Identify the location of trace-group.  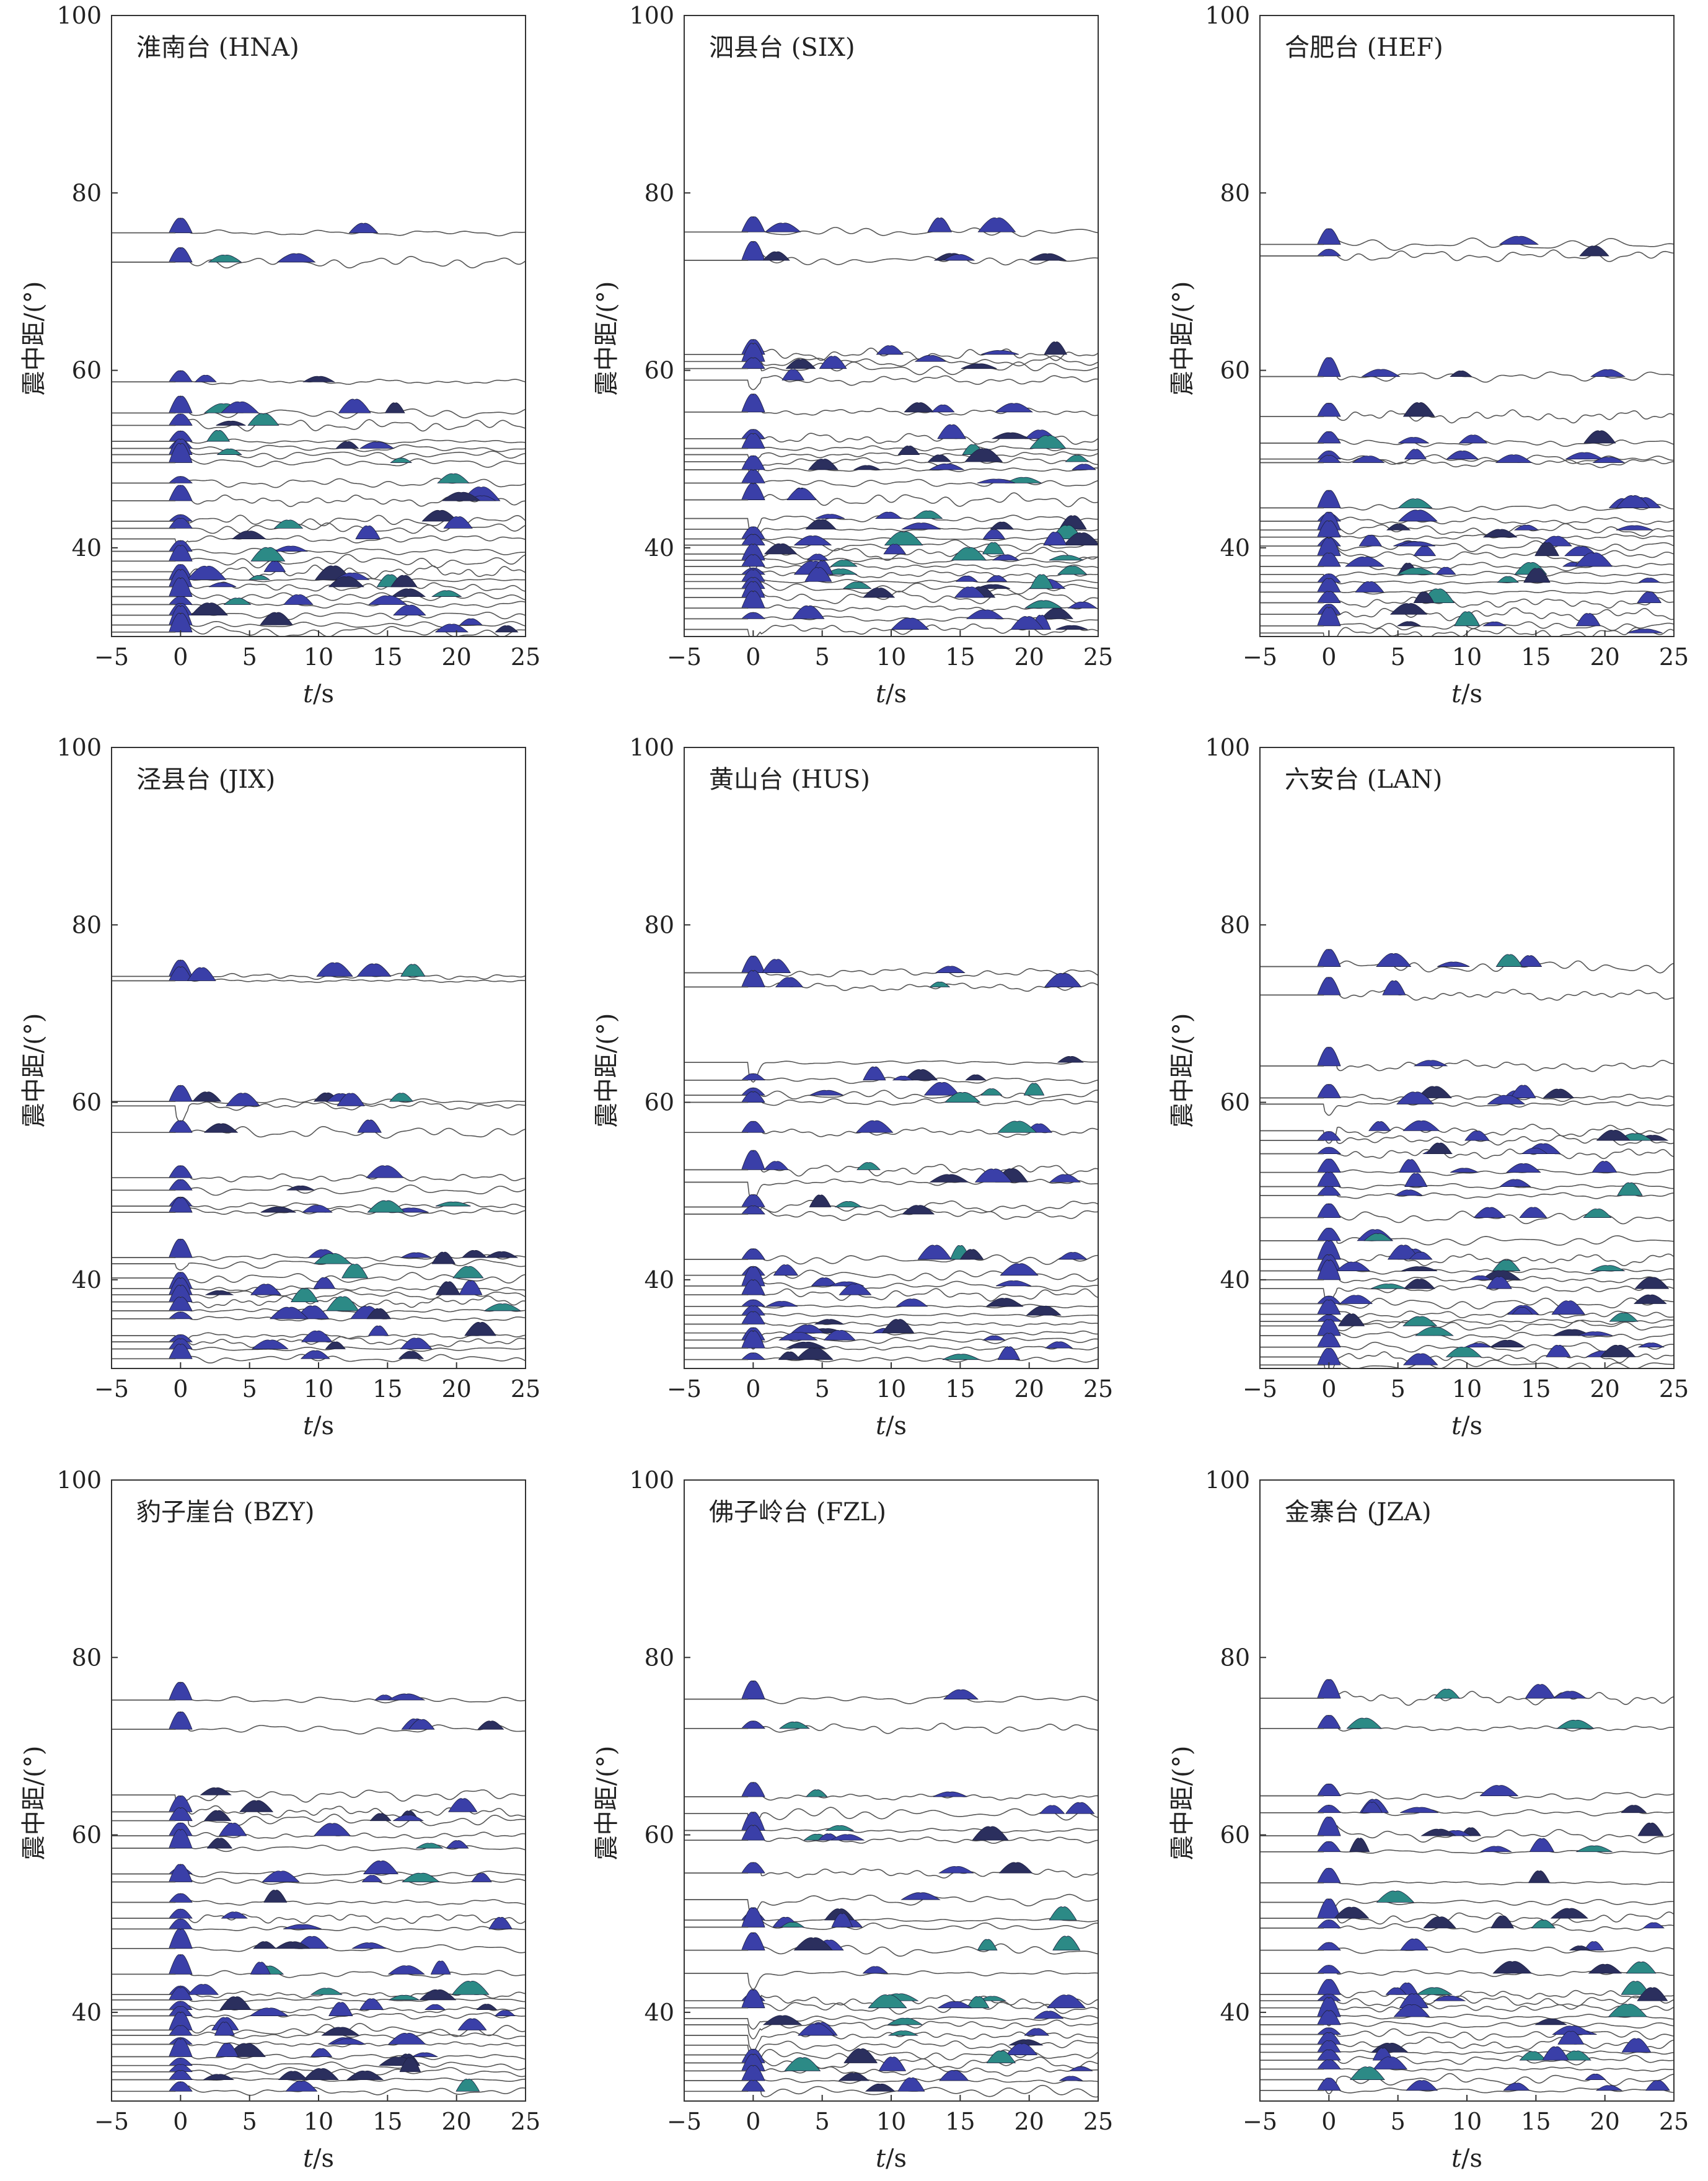
(319, 1161).